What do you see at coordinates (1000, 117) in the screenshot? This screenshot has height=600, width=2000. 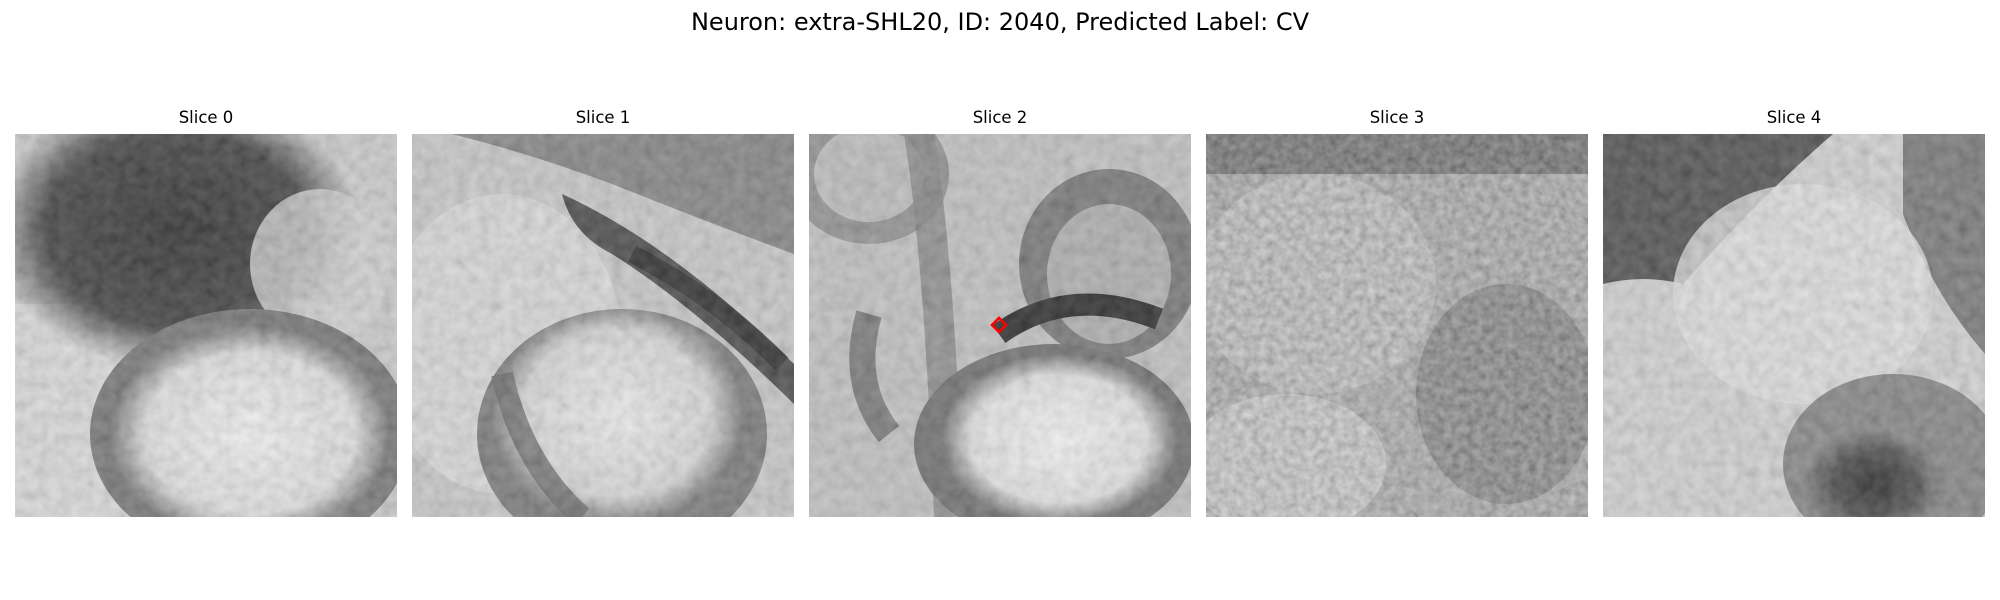 I see `slice-title: Slice 2` at bounding box center [1000, 117].